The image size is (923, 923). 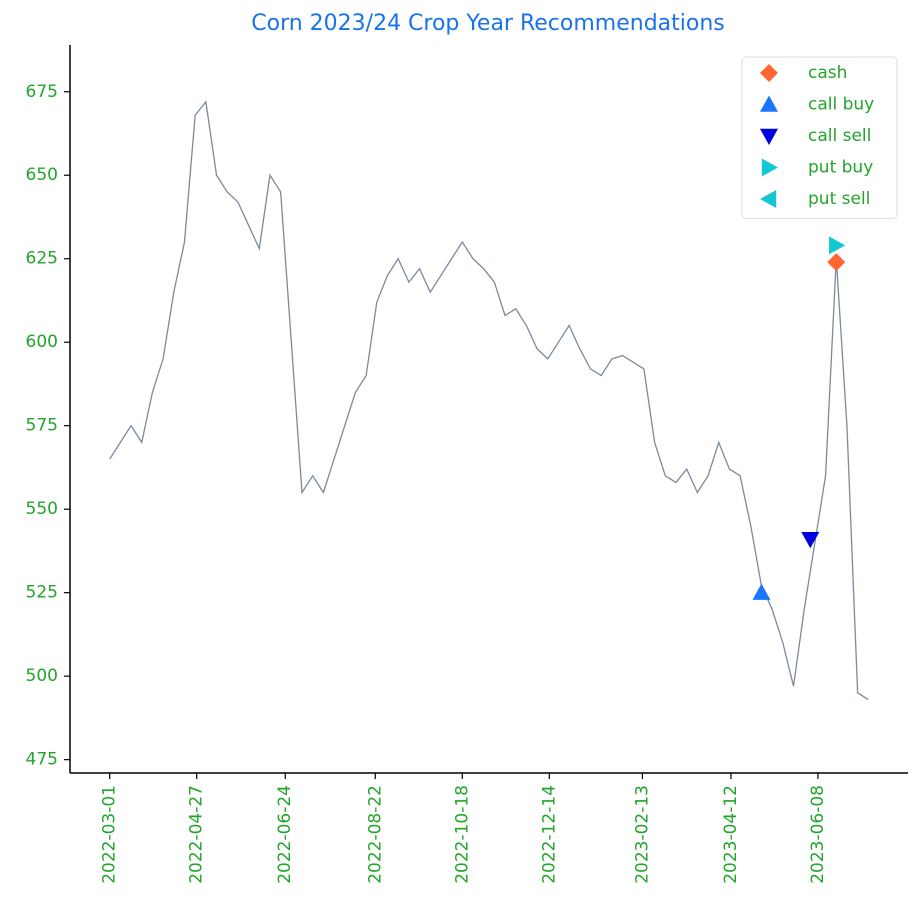 I want to click on x-tick-label: 2022-03-01, so click(x=110, y=834).